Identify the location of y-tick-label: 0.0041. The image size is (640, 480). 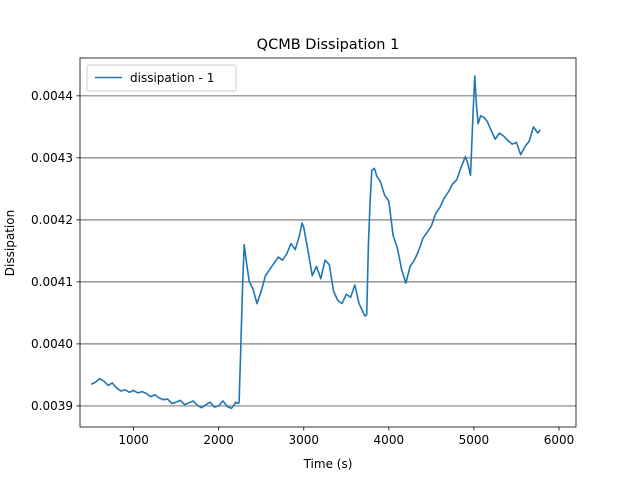
(52, 282).